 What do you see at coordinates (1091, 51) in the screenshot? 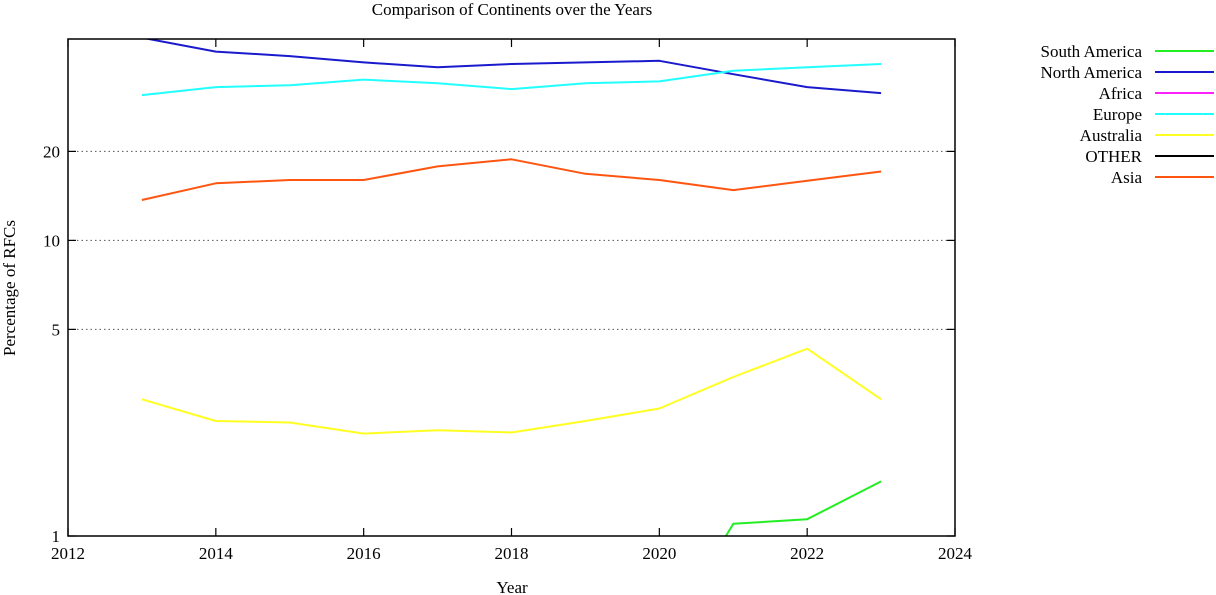
I see `legend-label-south-america: South America` at bounding box center [1091, 51].